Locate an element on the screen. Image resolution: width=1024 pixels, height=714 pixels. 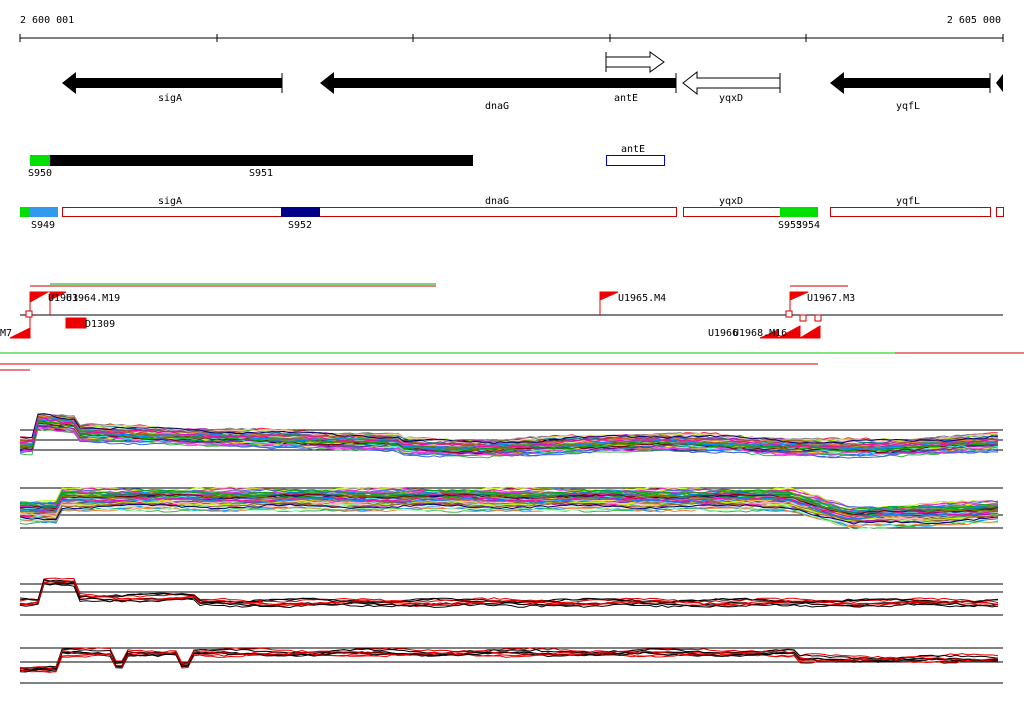
features-track is located at coordinates (506, 311).